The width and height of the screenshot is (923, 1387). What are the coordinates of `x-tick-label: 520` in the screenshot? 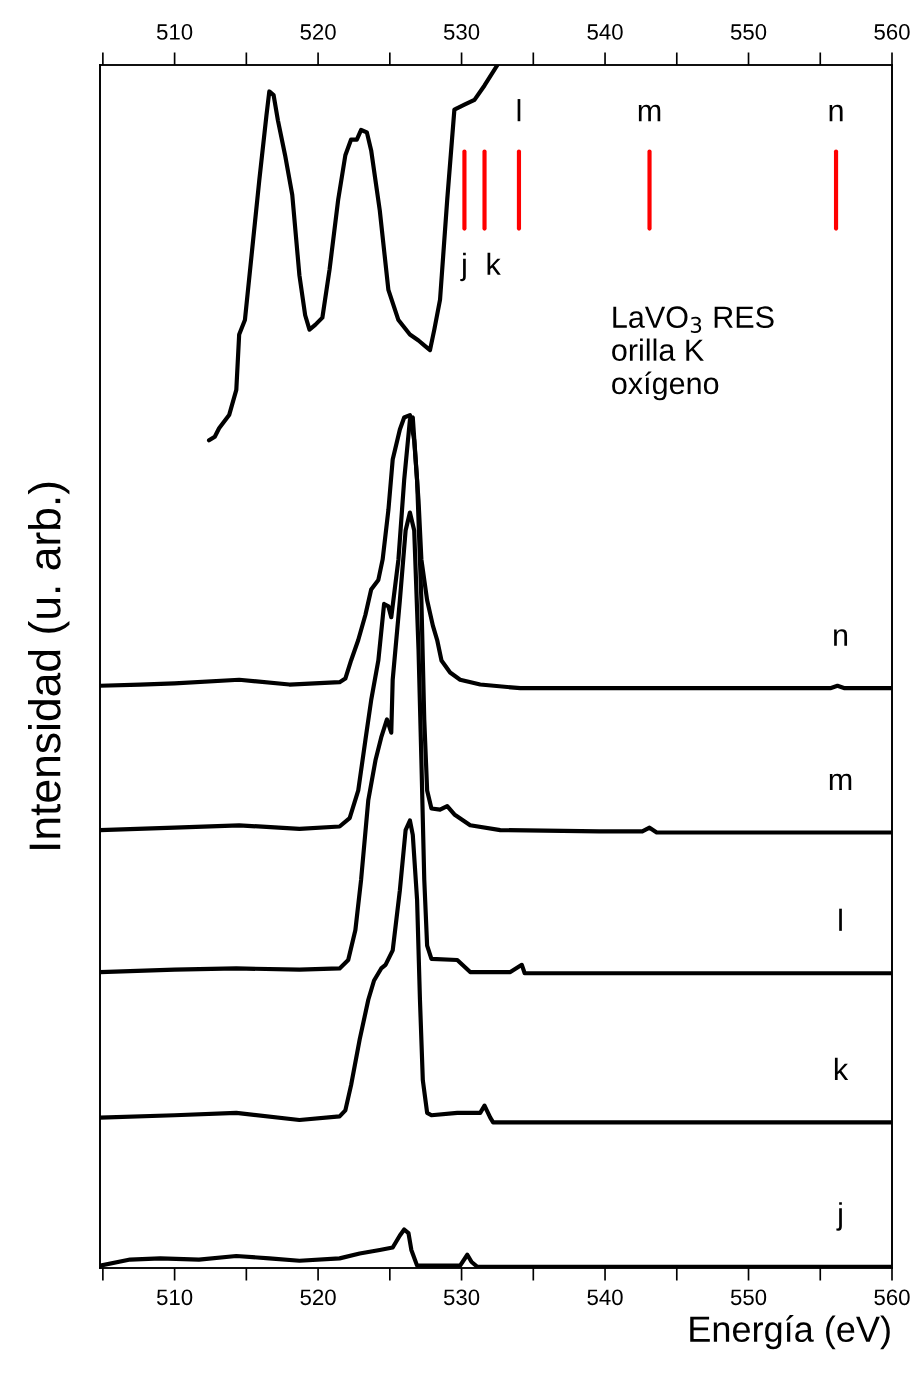 It's located at (318, 1297).